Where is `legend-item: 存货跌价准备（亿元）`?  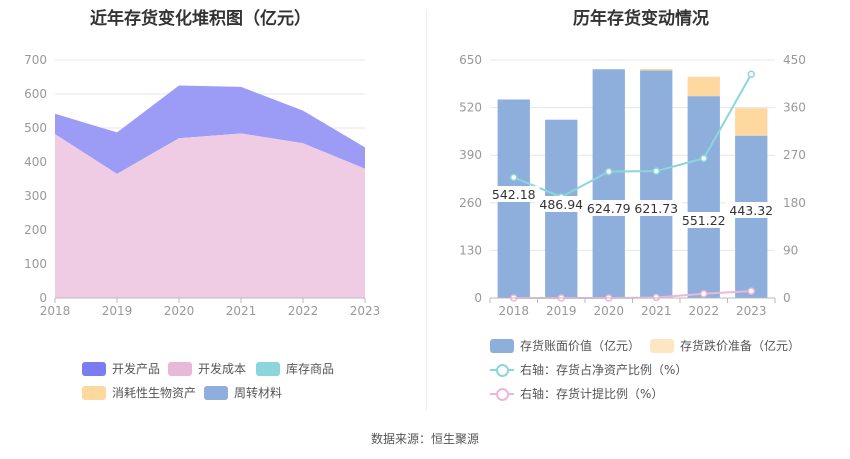 legend-item: 存货跌价准备（亿元） is located at coordinates (725, 345).